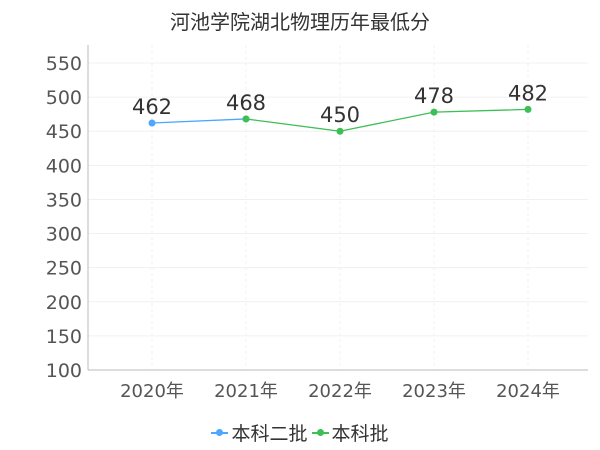 Image resolution: width=600 pixels, height=450 pixels. What do you see at coordinates (152, 107) in the screenshot?
I see `data-label: 462` at bounding box center [152, 107].